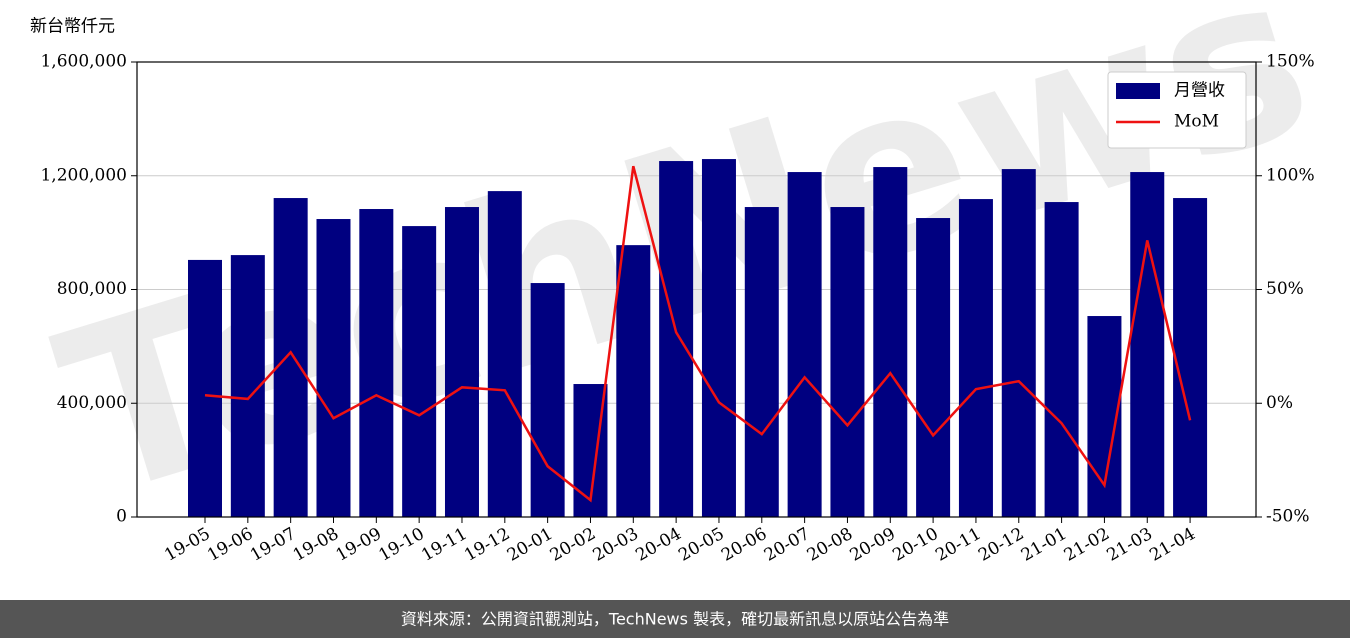 This screenshot has height=638, width=1350. I want to click on x-tick-label: 20-11, so click(958, 545).